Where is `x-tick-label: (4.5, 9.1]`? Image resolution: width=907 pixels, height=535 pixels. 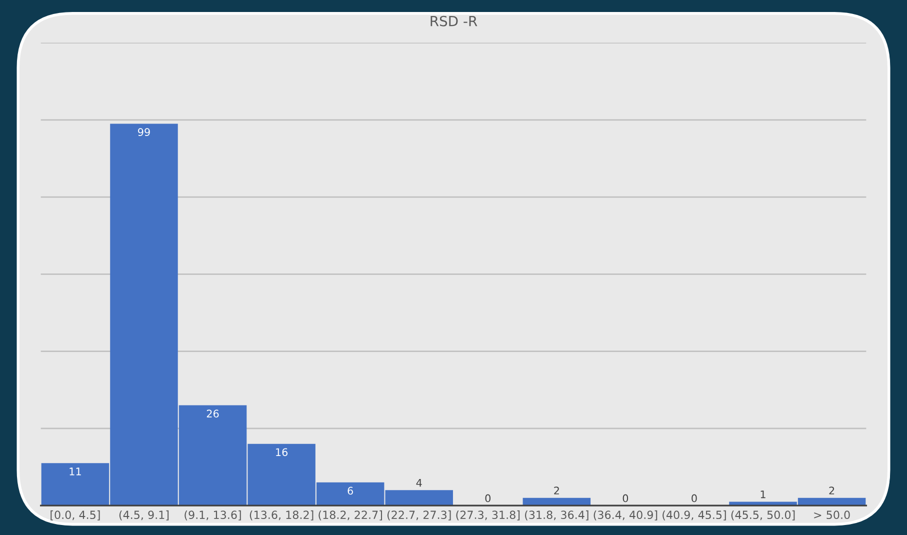
x-tick-label: (4.5, 9.1] is located at coordinates (144, 515).